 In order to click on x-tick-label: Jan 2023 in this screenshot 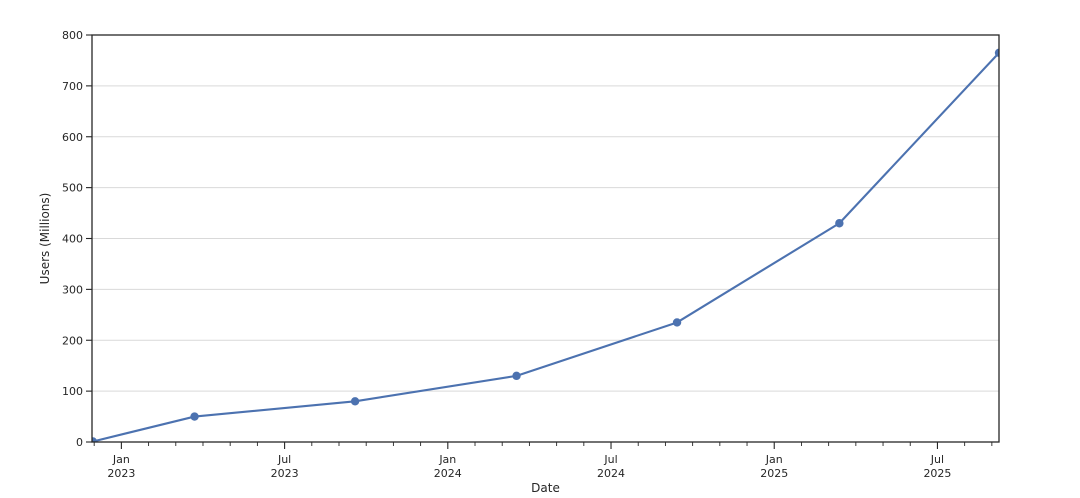, I will do `click(121, 466)`.